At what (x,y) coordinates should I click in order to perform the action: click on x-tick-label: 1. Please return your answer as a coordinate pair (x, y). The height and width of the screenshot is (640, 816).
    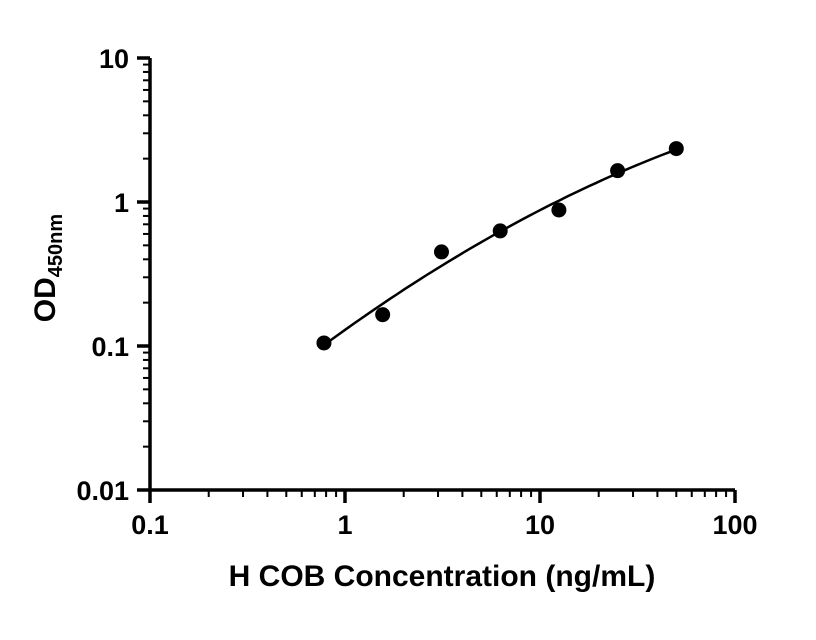
    Looking at the image, I should click on (344, 525).